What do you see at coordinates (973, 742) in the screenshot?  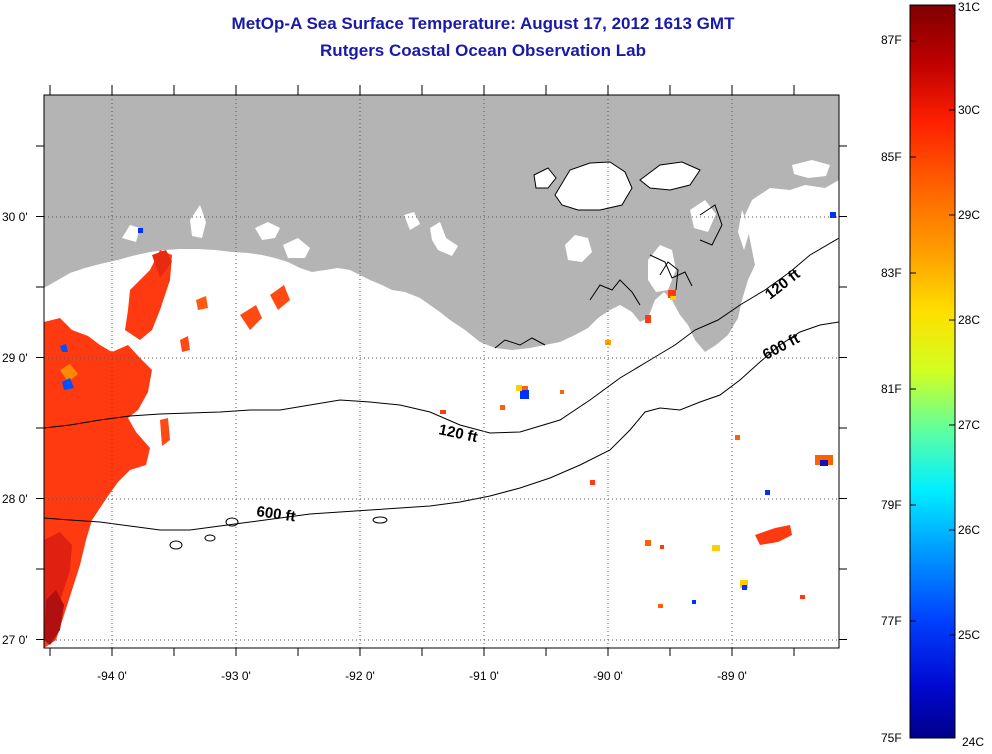 I see `colorbar-c-label: 24C` at bounding box center [973, 742].